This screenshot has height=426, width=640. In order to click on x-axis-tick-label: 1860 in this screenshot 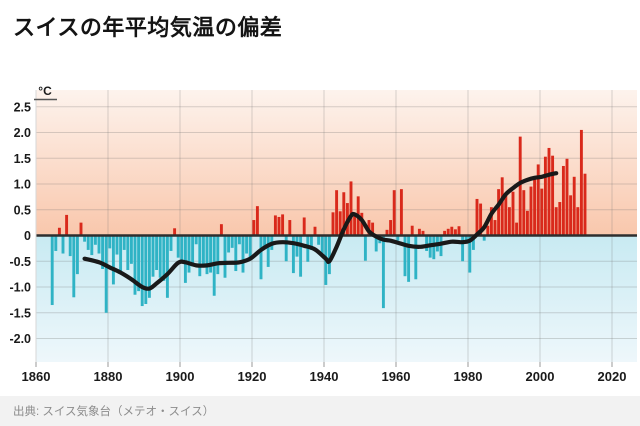, I will do `click(36, 376)`.